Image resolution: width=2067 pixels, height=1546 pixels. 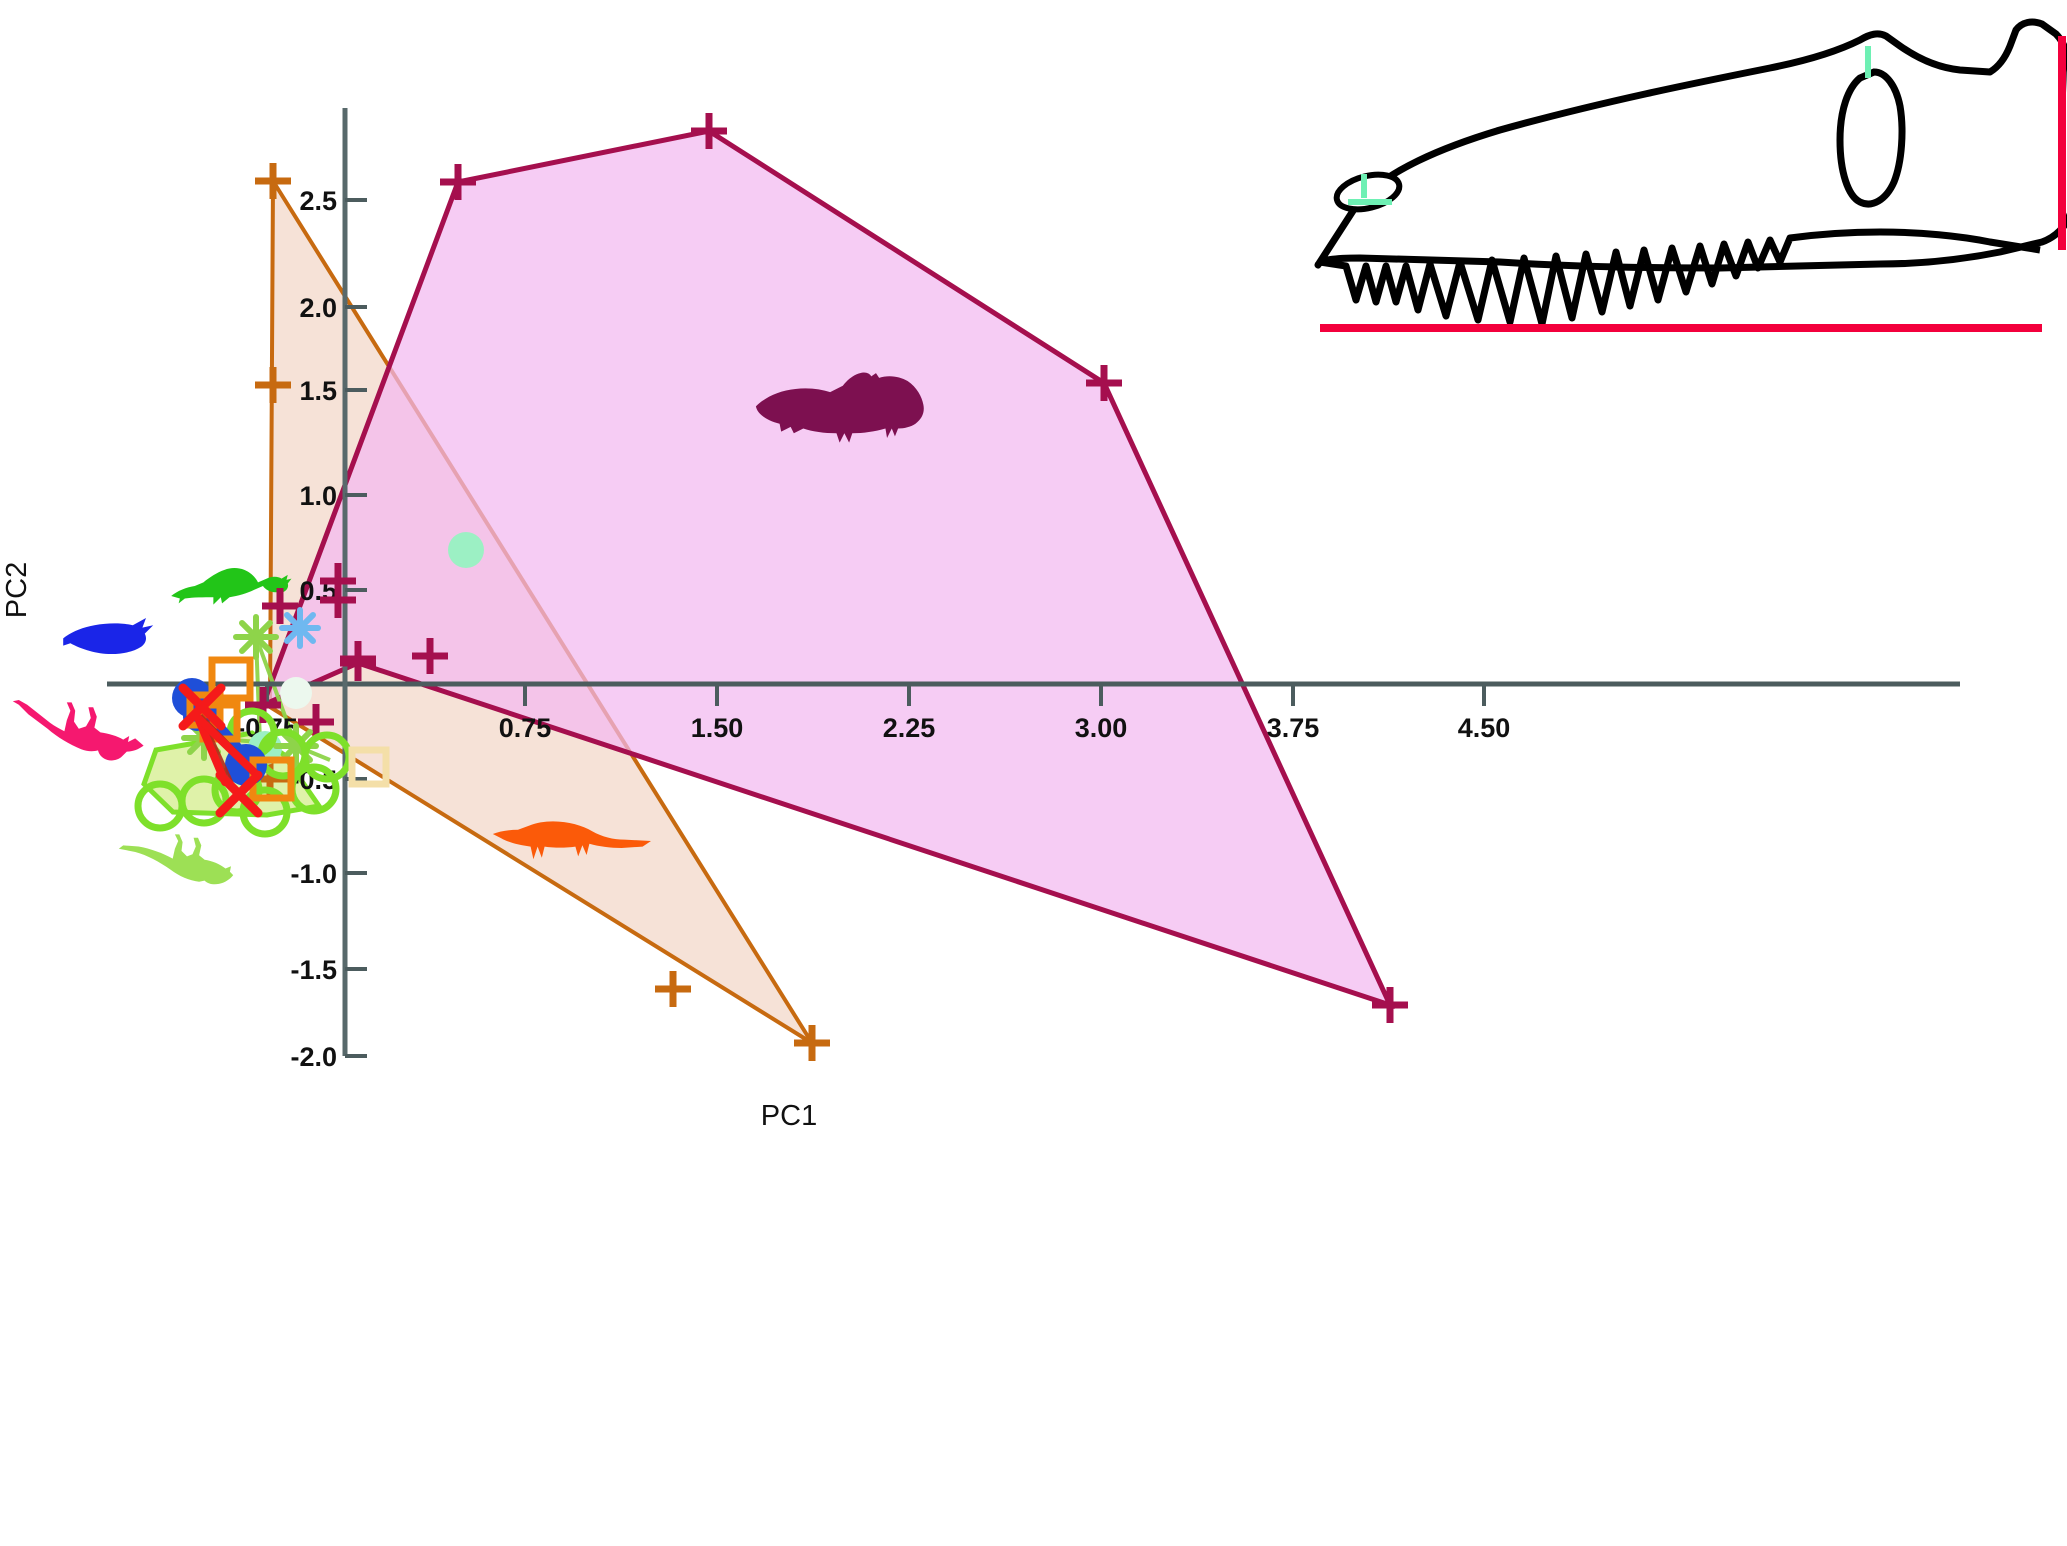 I want to click on y-tick-2: 1.5, so click(x=318, y=391).